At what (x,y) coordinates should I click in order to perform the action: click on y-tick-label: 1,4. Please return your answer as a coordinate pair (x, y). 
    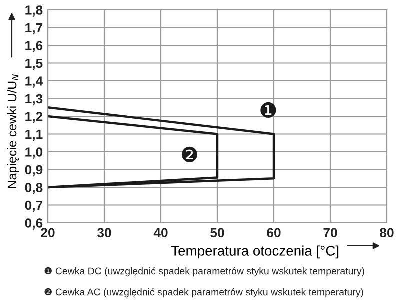
    Looking at the image, I should click on (35, 82).